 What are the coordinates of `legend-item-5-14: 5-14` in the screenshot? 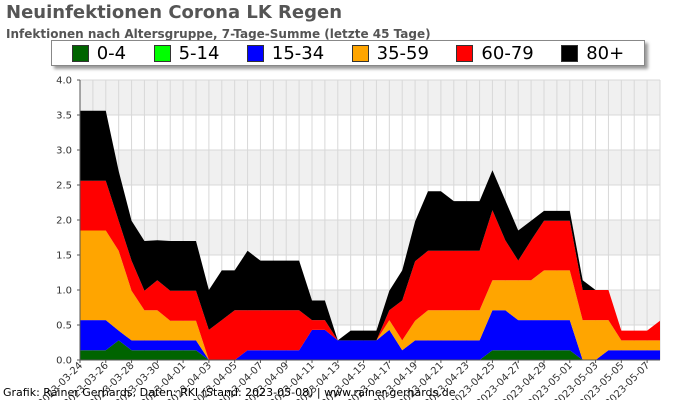 It's located at (186, 53).